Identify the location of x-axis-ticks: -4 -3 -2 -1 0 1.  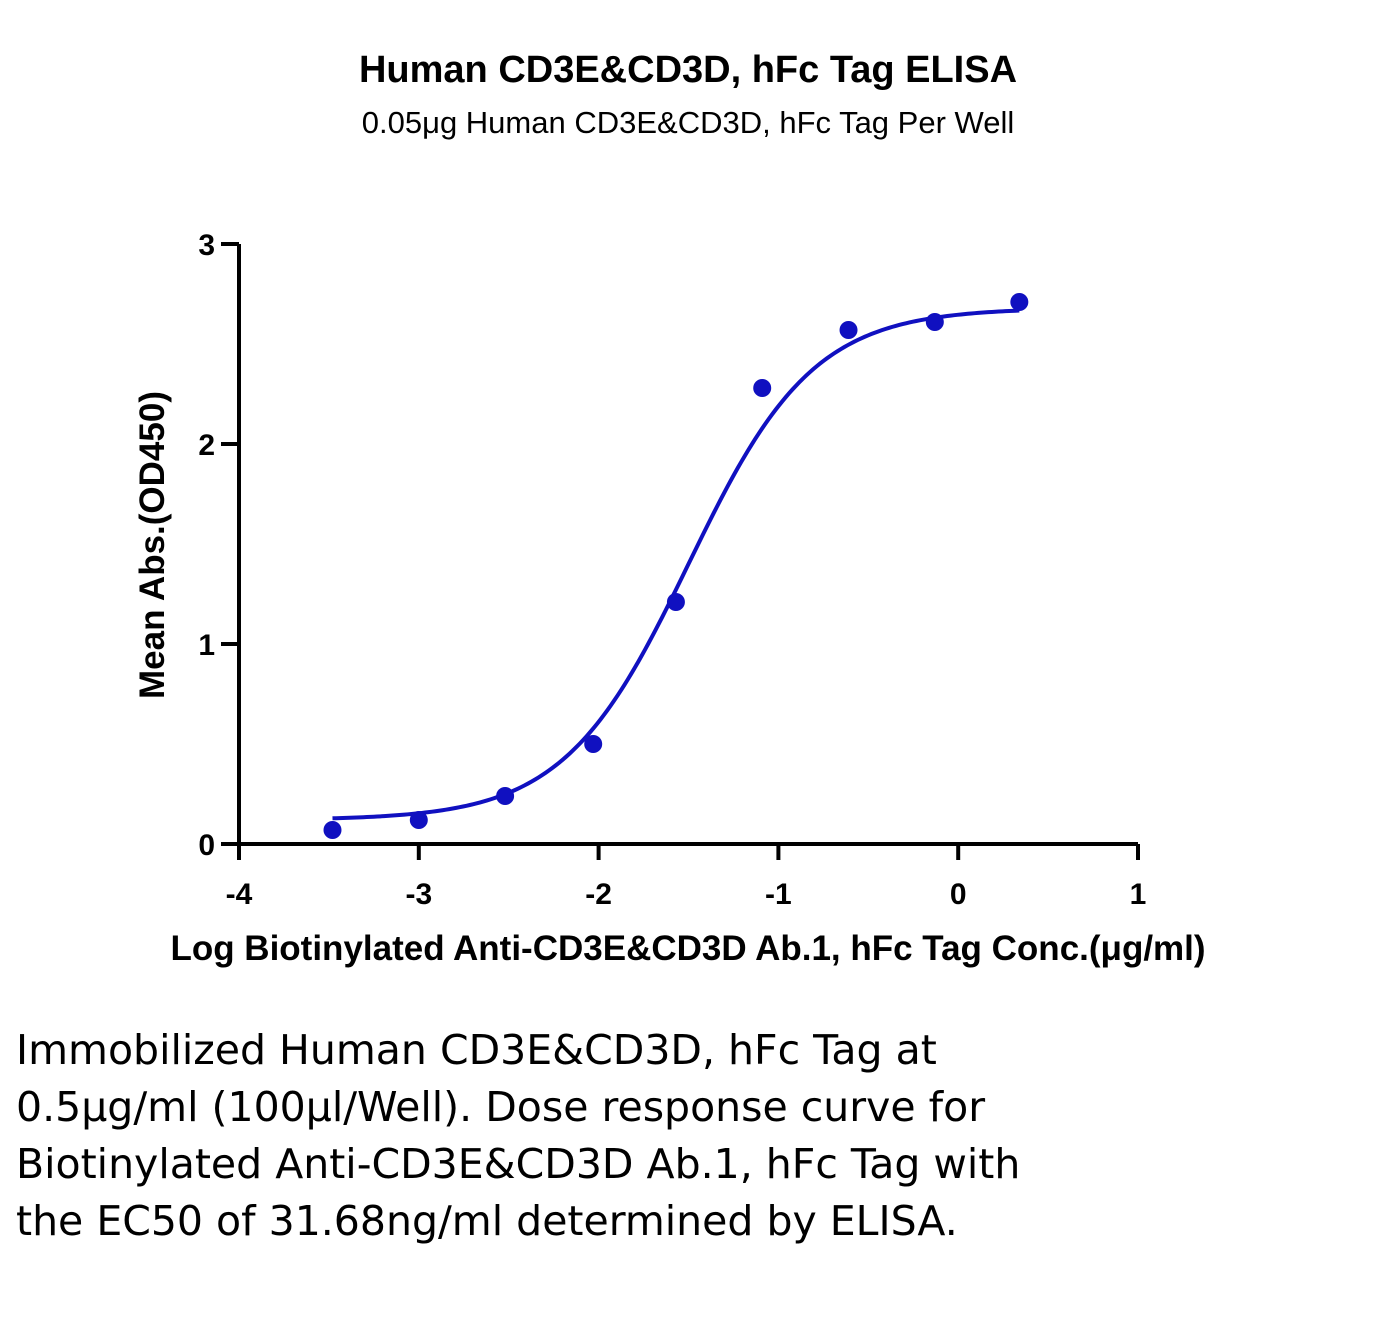
(686, 877).